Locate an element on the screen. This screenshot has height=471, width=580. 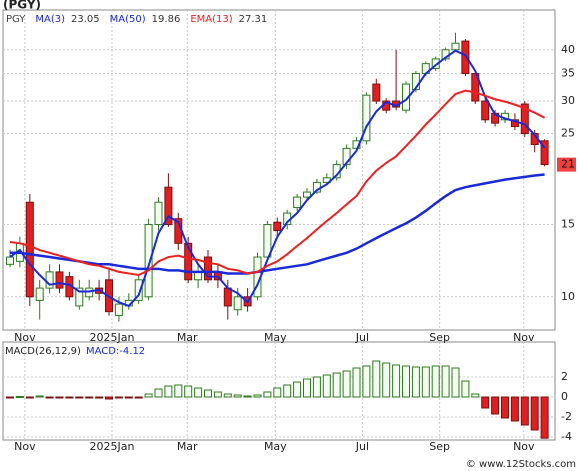
y-tick-label: 10 is located at coordinates (568, 296).